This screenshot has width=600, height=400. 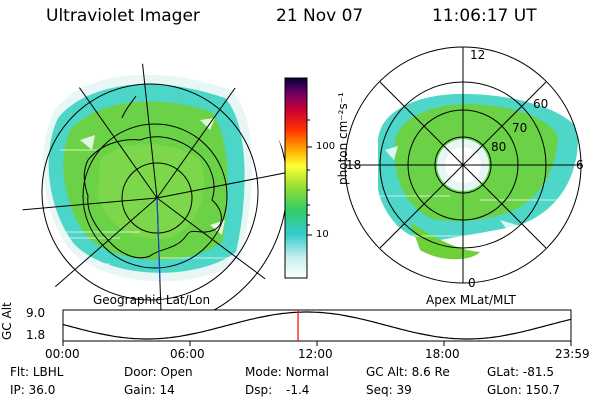 I want to click on timeline-xtick-0000: 00:00, so click(x=62, y=354).